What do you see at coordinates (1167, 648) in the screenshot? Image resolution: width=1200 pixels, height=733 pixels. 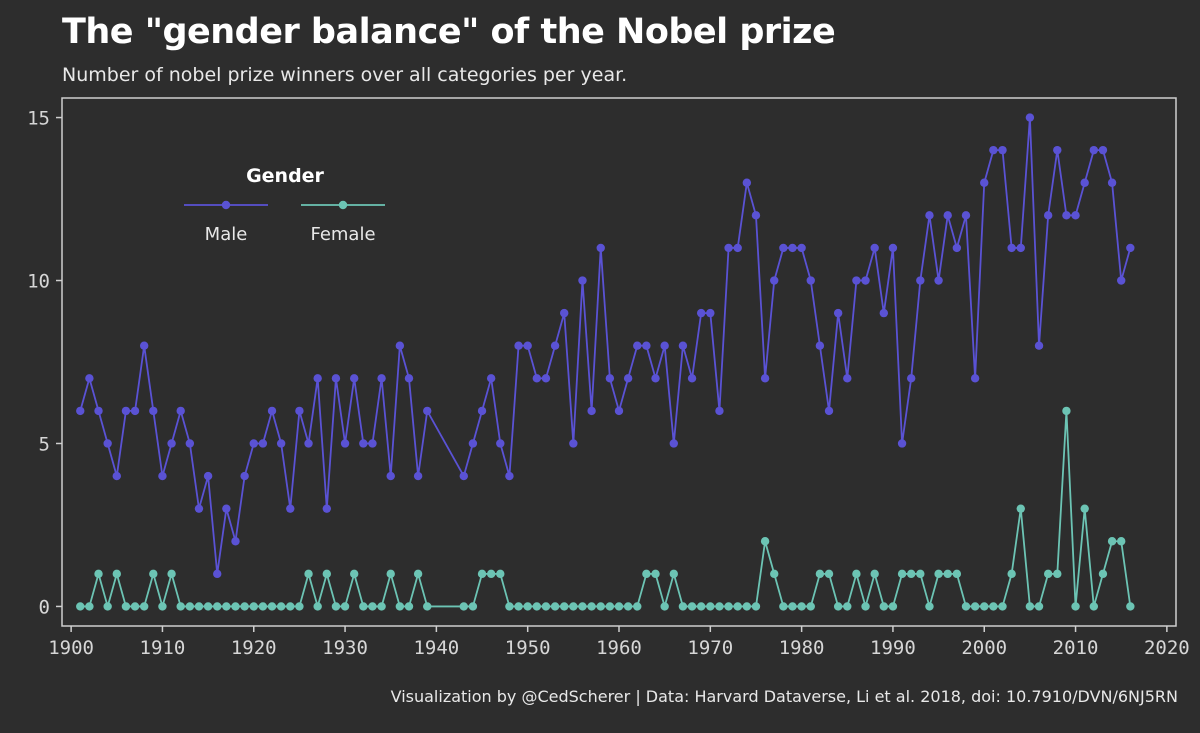 I see `x-tick-label: 2020` at bounding box center [1167, 648].